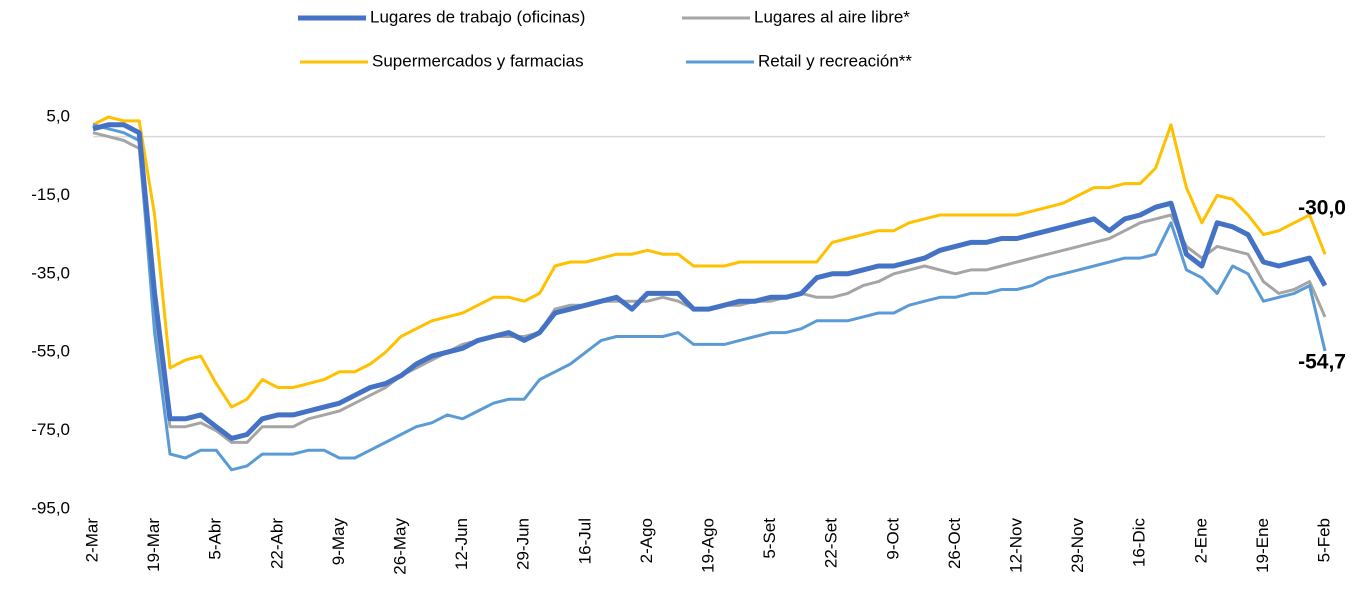 The width and height of the screenshot is (1354, 596). I want to click on y-tick-label: -15,0, so click(50, 194).